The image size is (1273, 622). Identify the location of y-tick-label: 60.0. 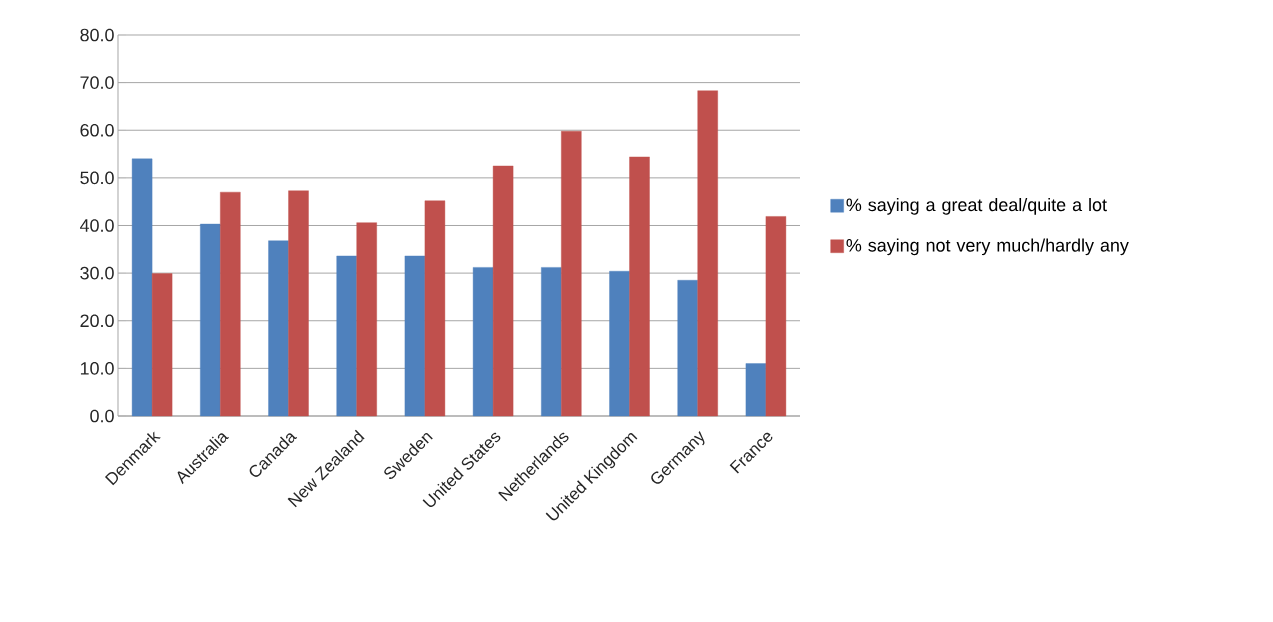
(97, 130).